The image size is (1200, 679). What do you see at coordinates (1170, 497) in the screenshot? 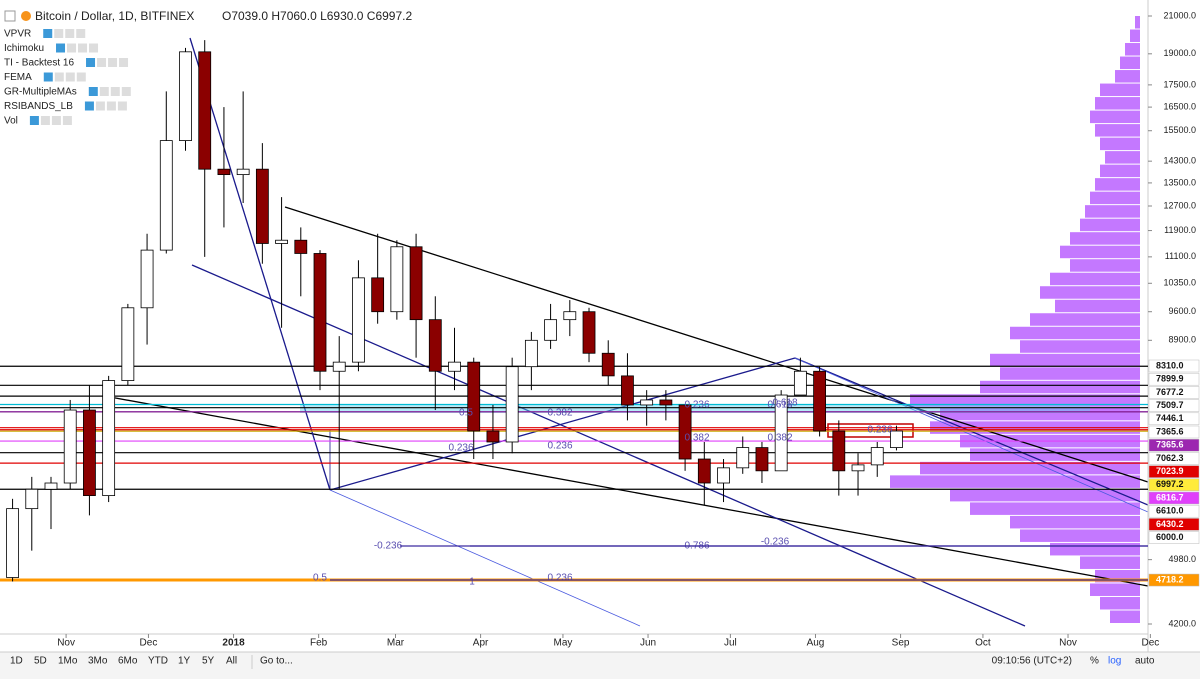
I see `level-label: 6816.7` at bounding box center [1170, 497].